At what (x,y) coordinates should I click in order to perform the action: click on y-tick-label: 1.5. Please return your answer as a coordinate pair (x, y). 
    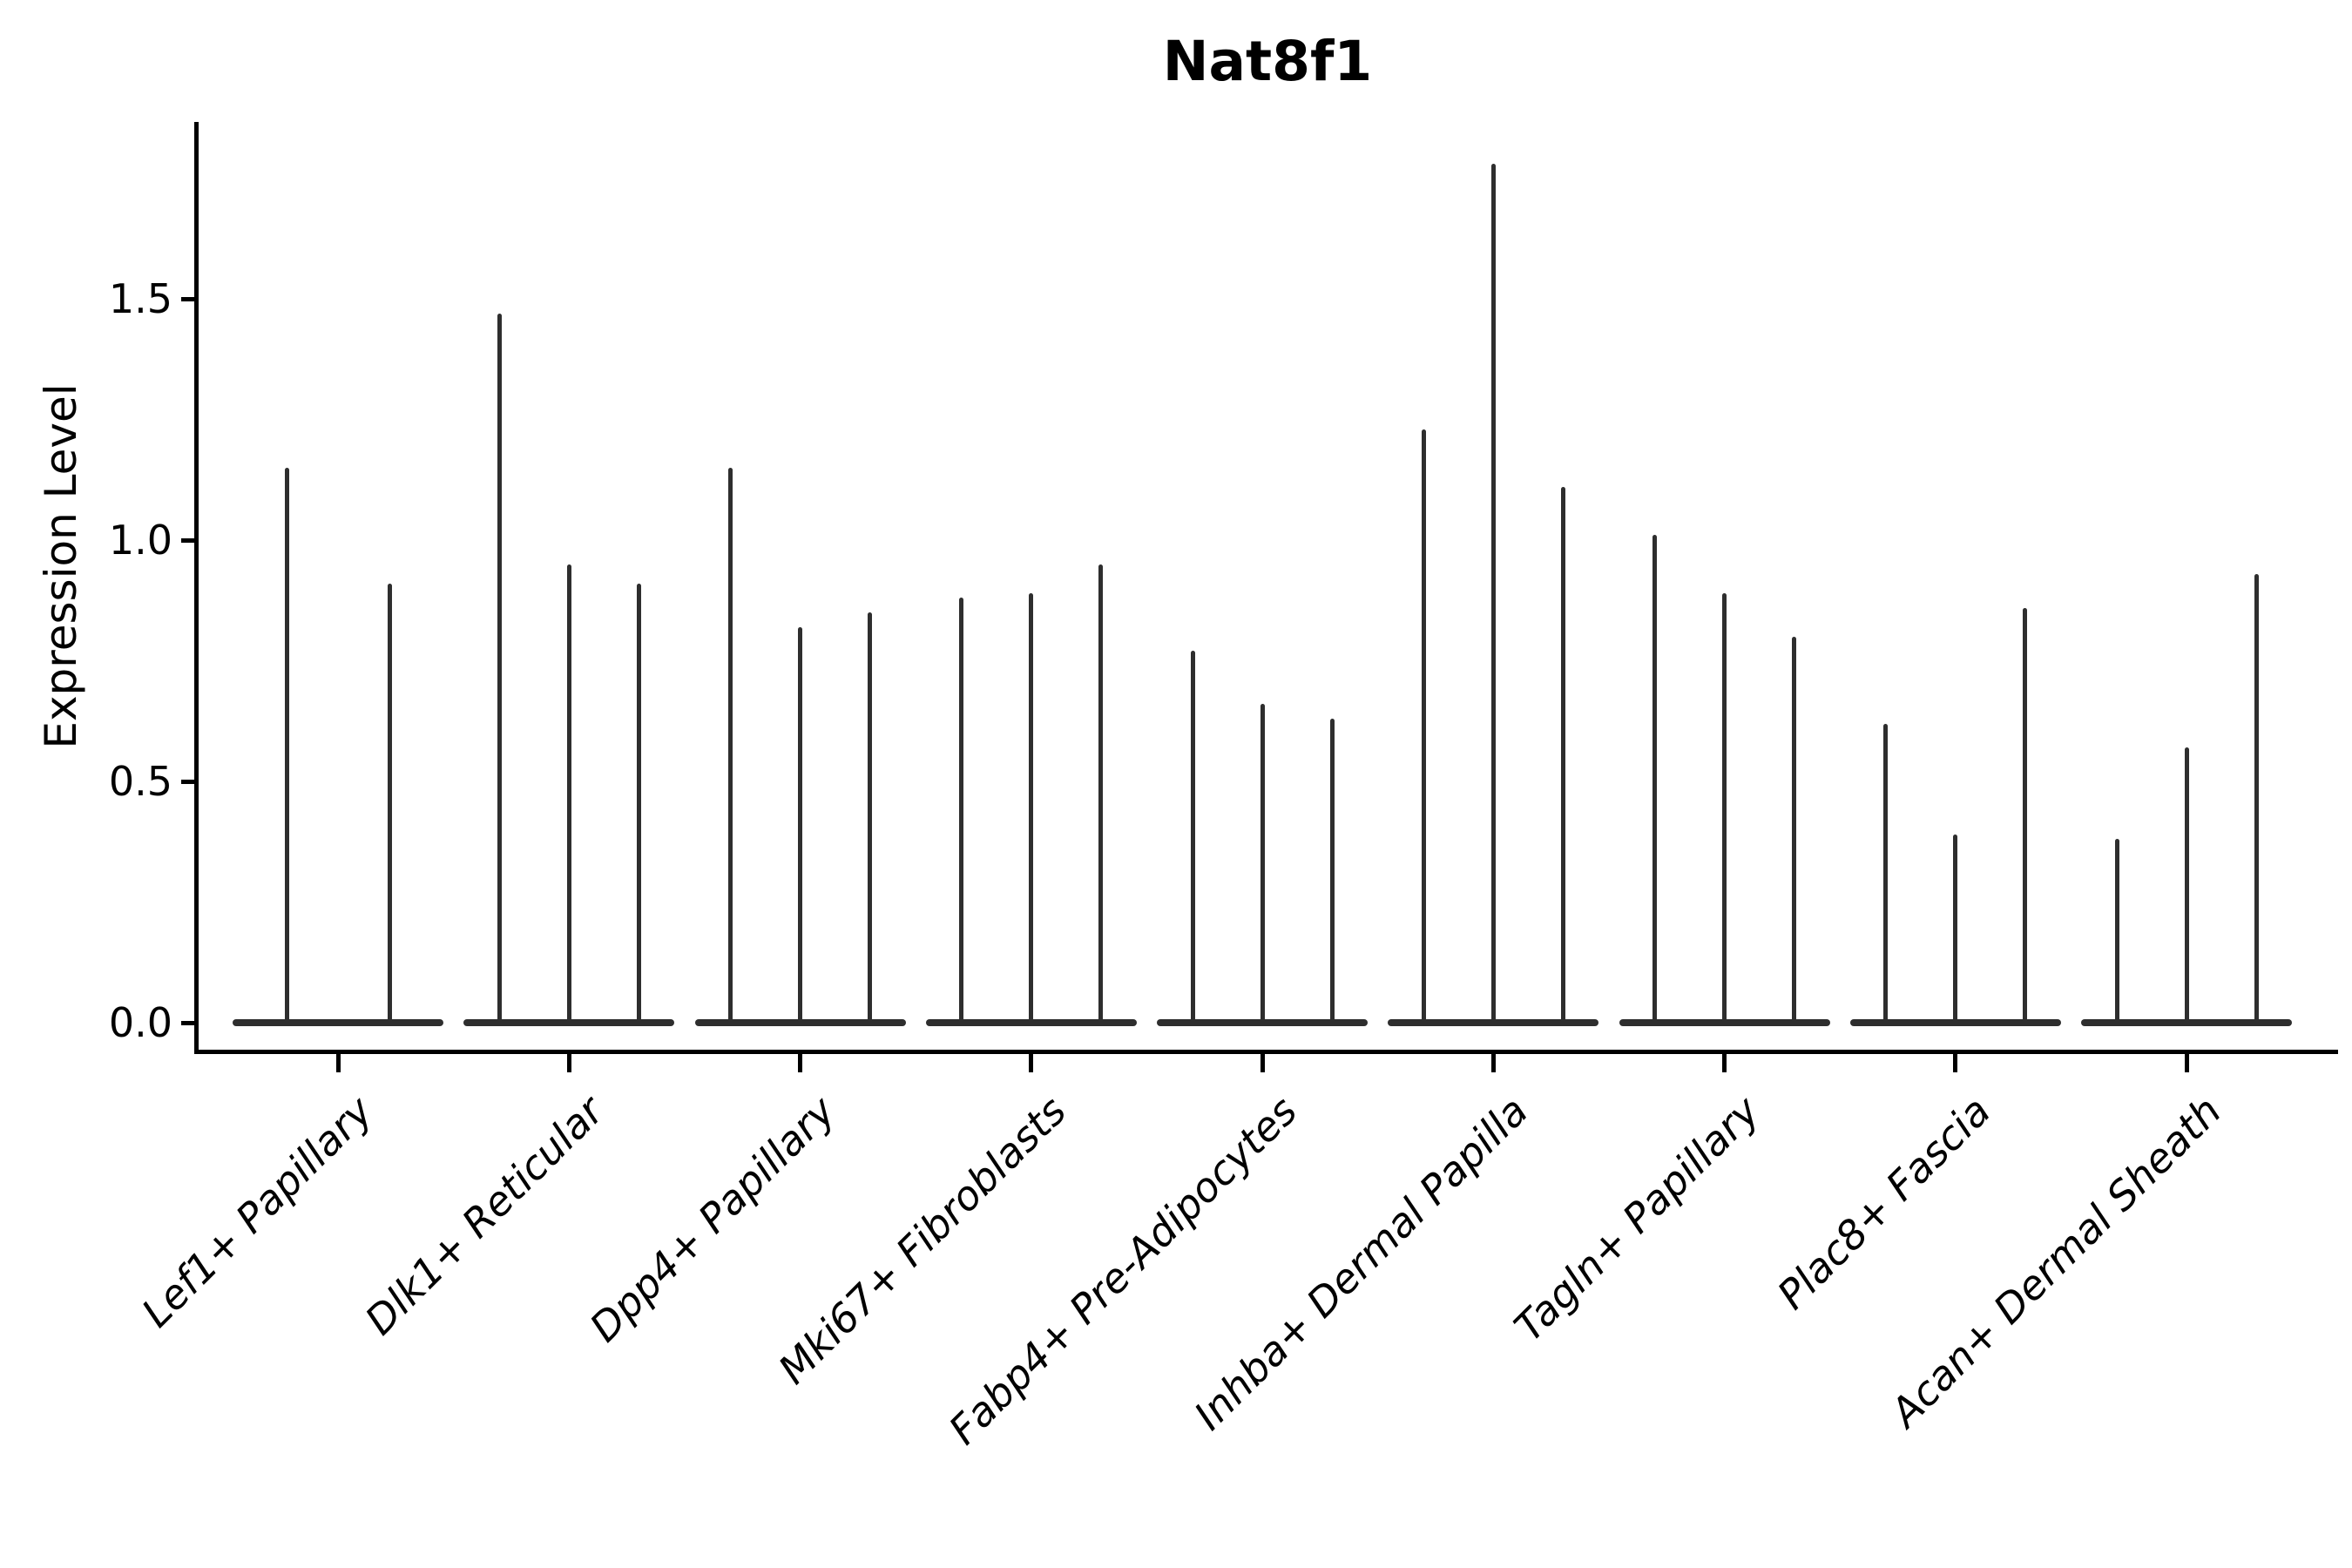
    Looking at the image, I should click on (140, 298).